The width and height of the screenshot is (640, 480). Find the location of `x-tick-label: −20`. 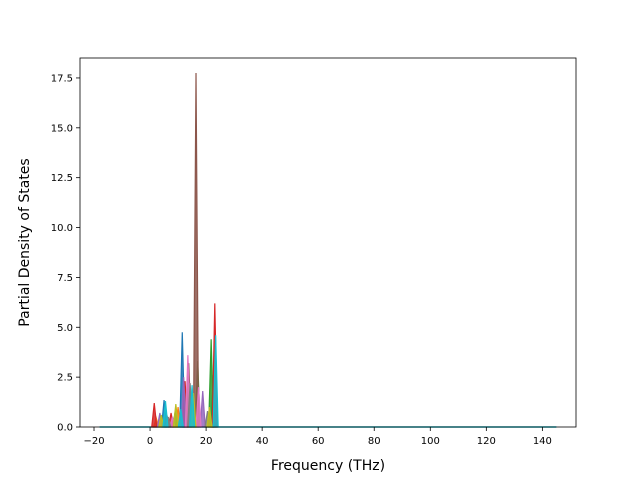

x-tick-label: −20 is located at coordinates (93, 441).